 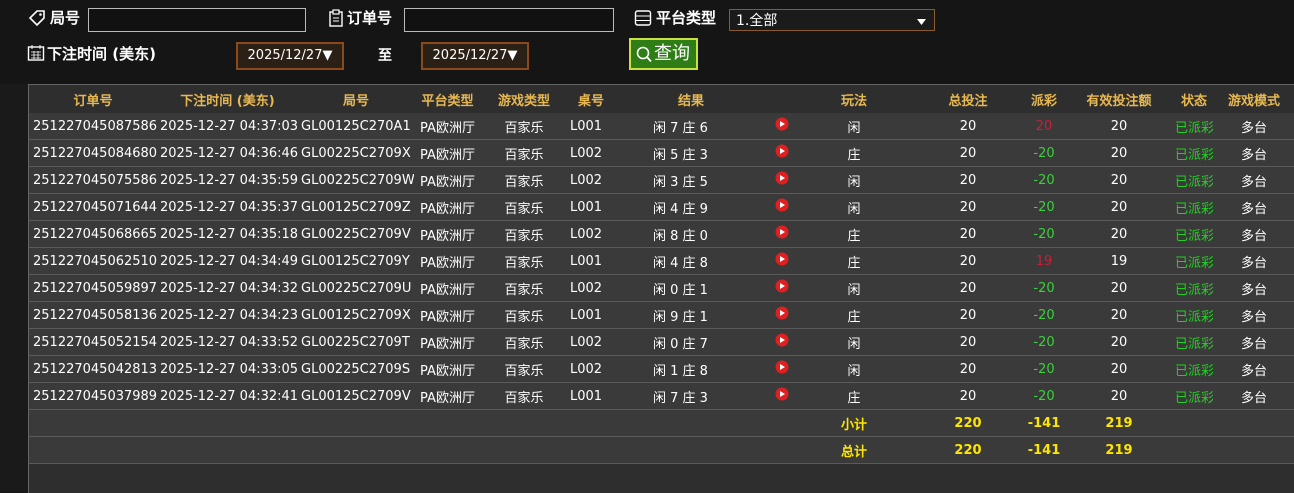 I want to click on cell: 19, so click(x=1119, y=261).